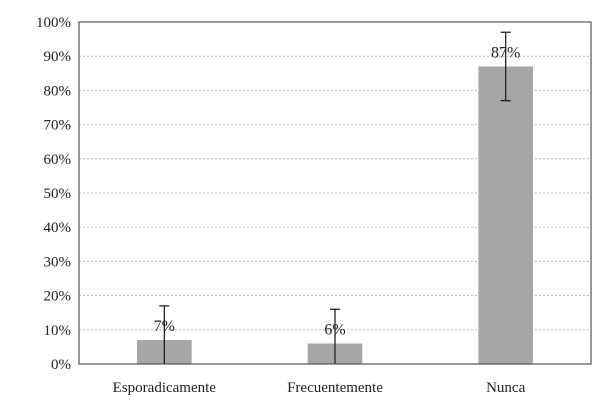 This screenshot has height=400, width=597. I want to click on x-axis-categories: Esporadicamente Frecuentemente Nunca, so click(319, 388).